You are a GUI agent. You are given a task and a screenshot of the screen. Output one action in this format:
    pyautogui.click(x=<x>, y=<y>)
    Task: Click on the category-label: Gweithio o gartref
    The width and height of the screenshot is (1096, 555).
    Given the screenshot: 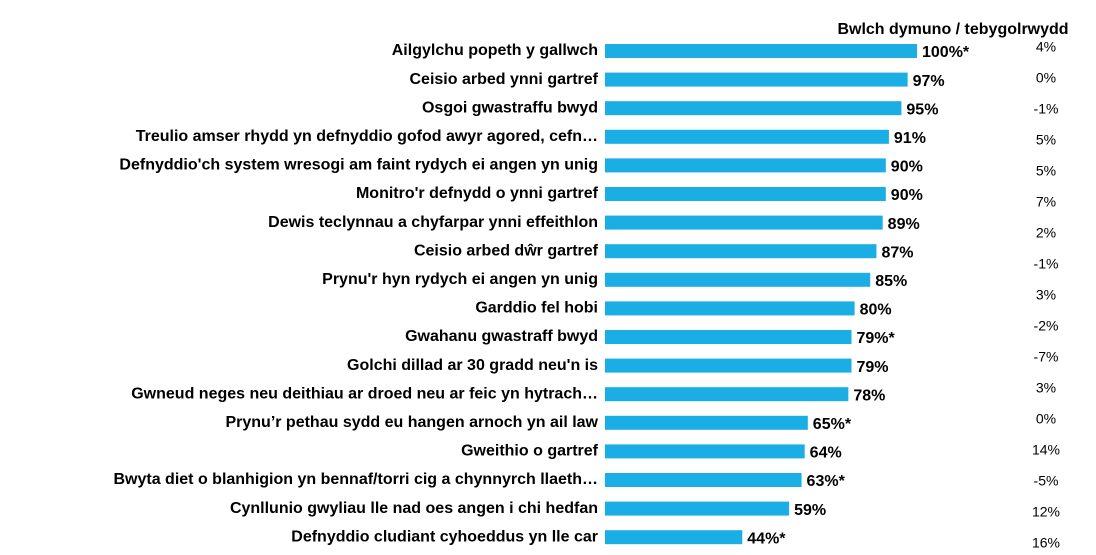 What is the action you would take?
    pyautogui.click(x=530, y=451)
    